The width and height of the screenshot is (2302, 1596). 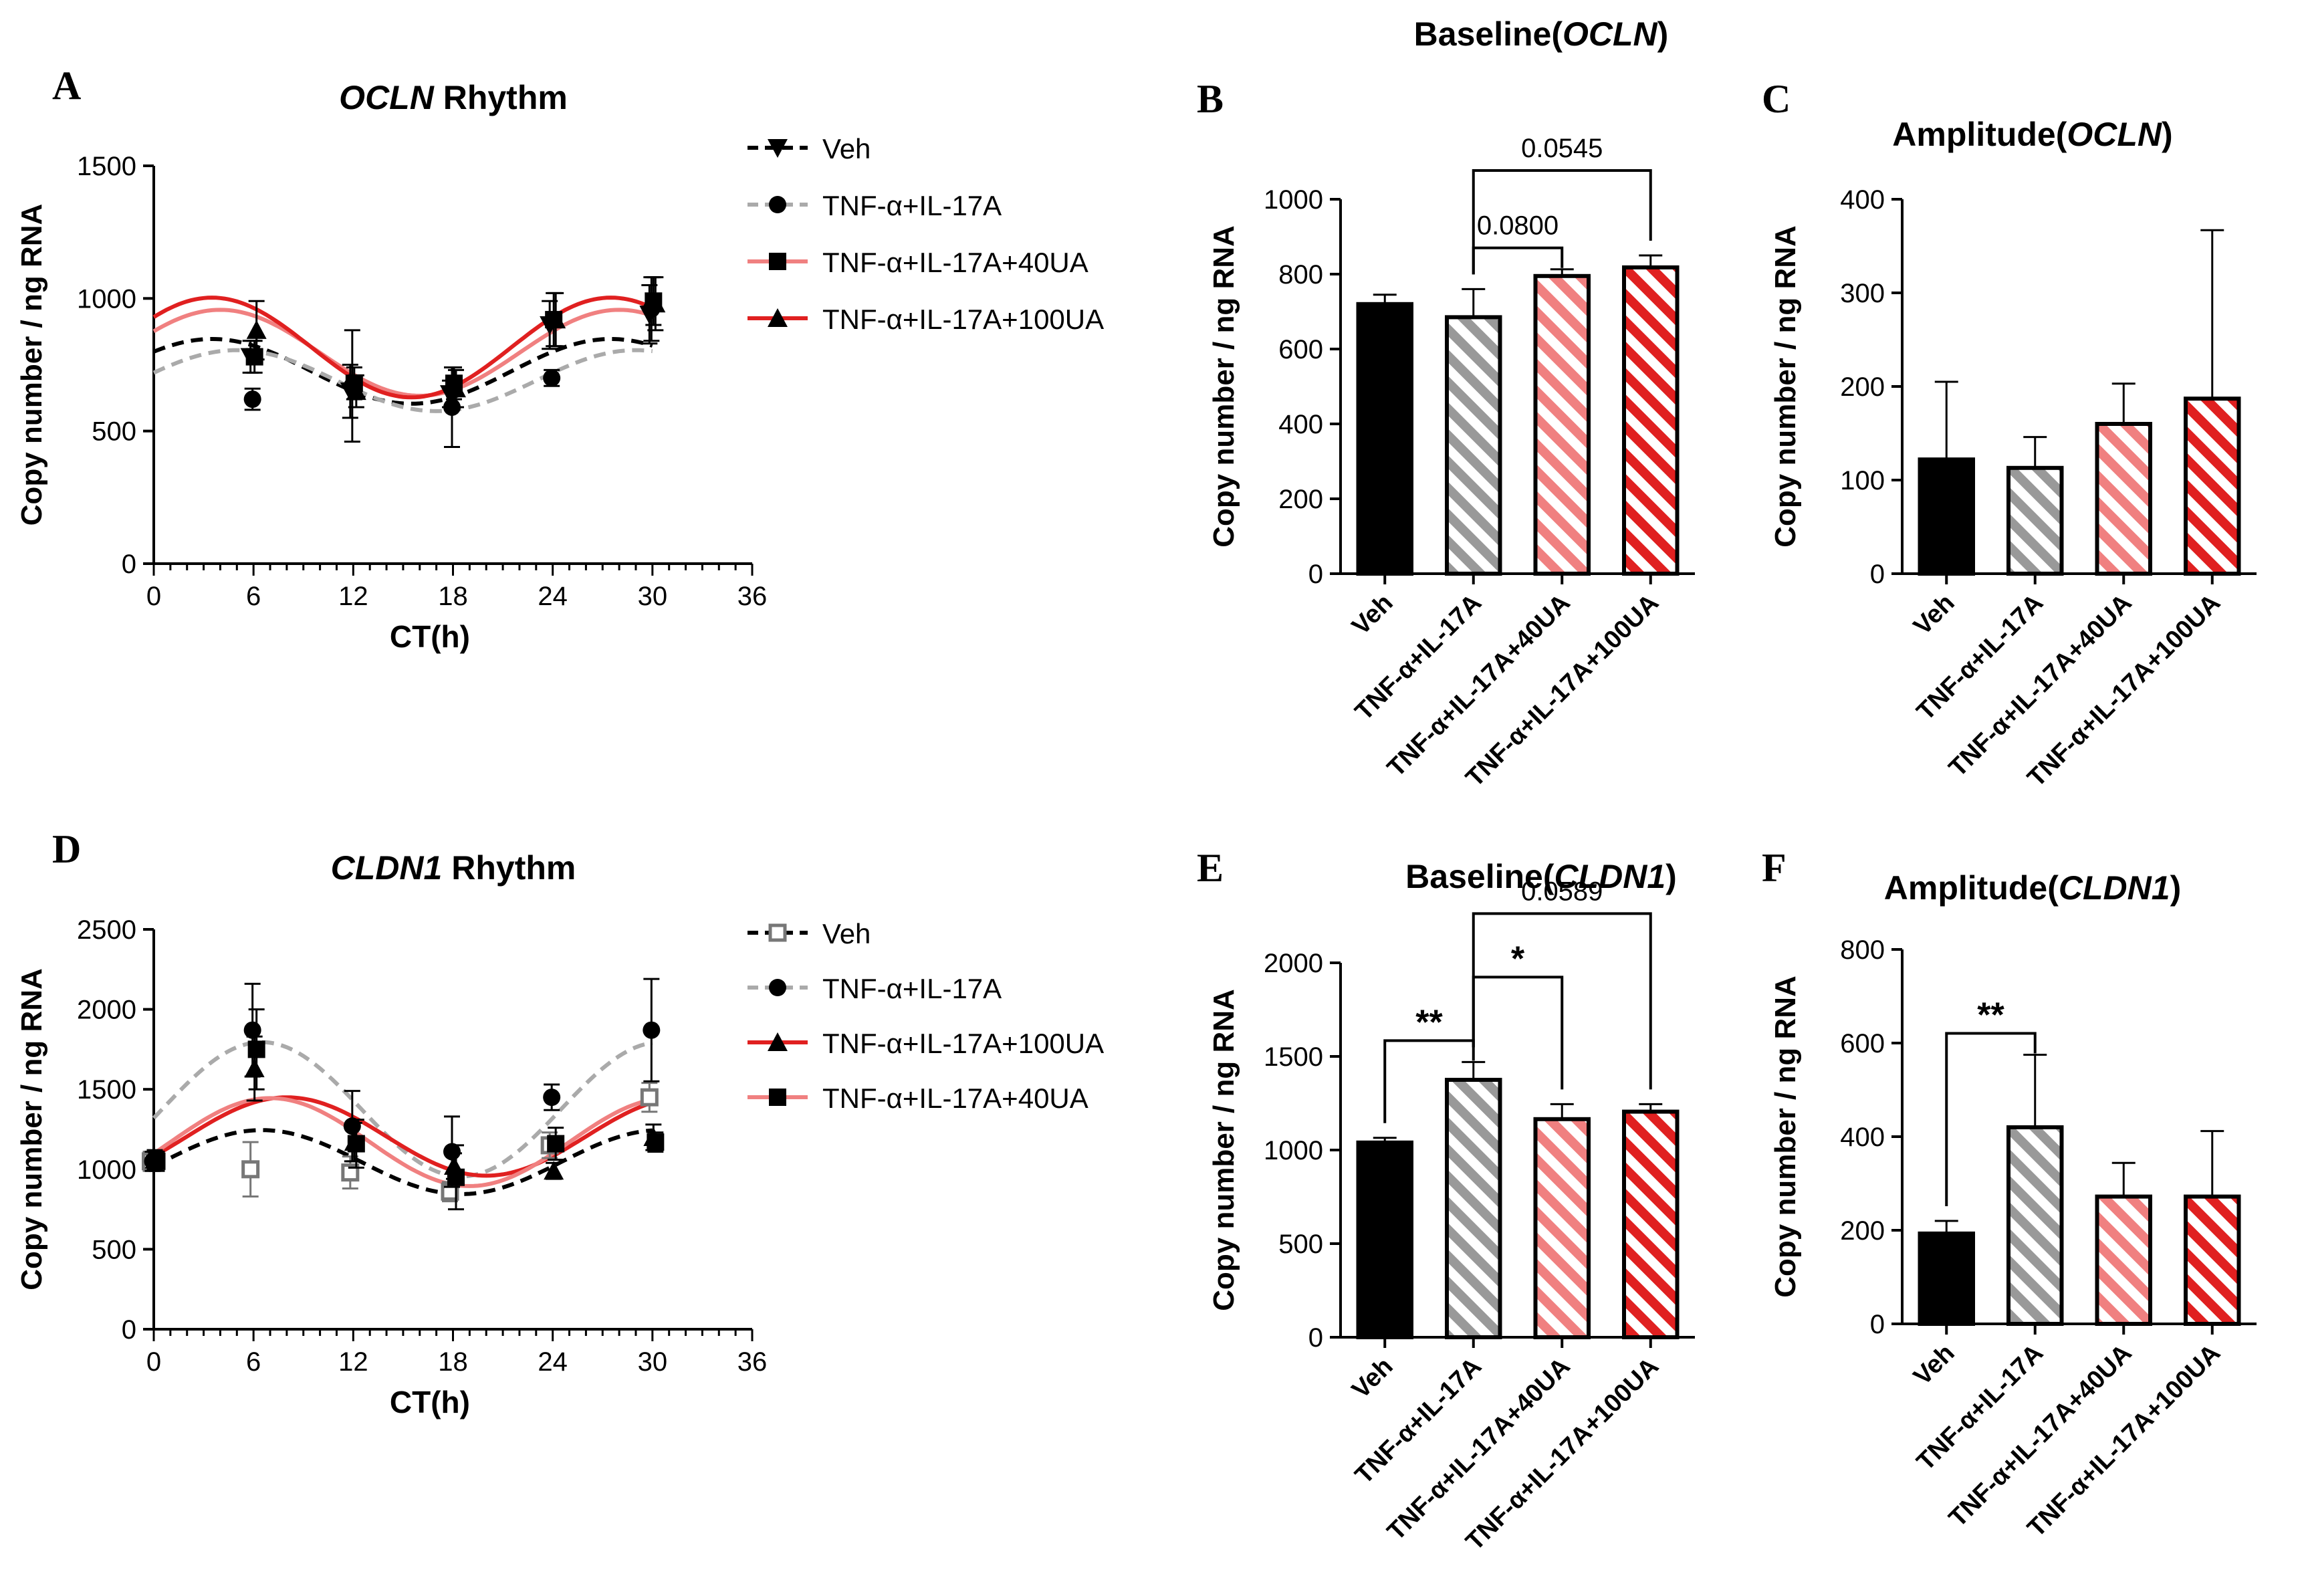 I want to click on chart-title: Baseline(OCLN), so click(x=1542, y=34).